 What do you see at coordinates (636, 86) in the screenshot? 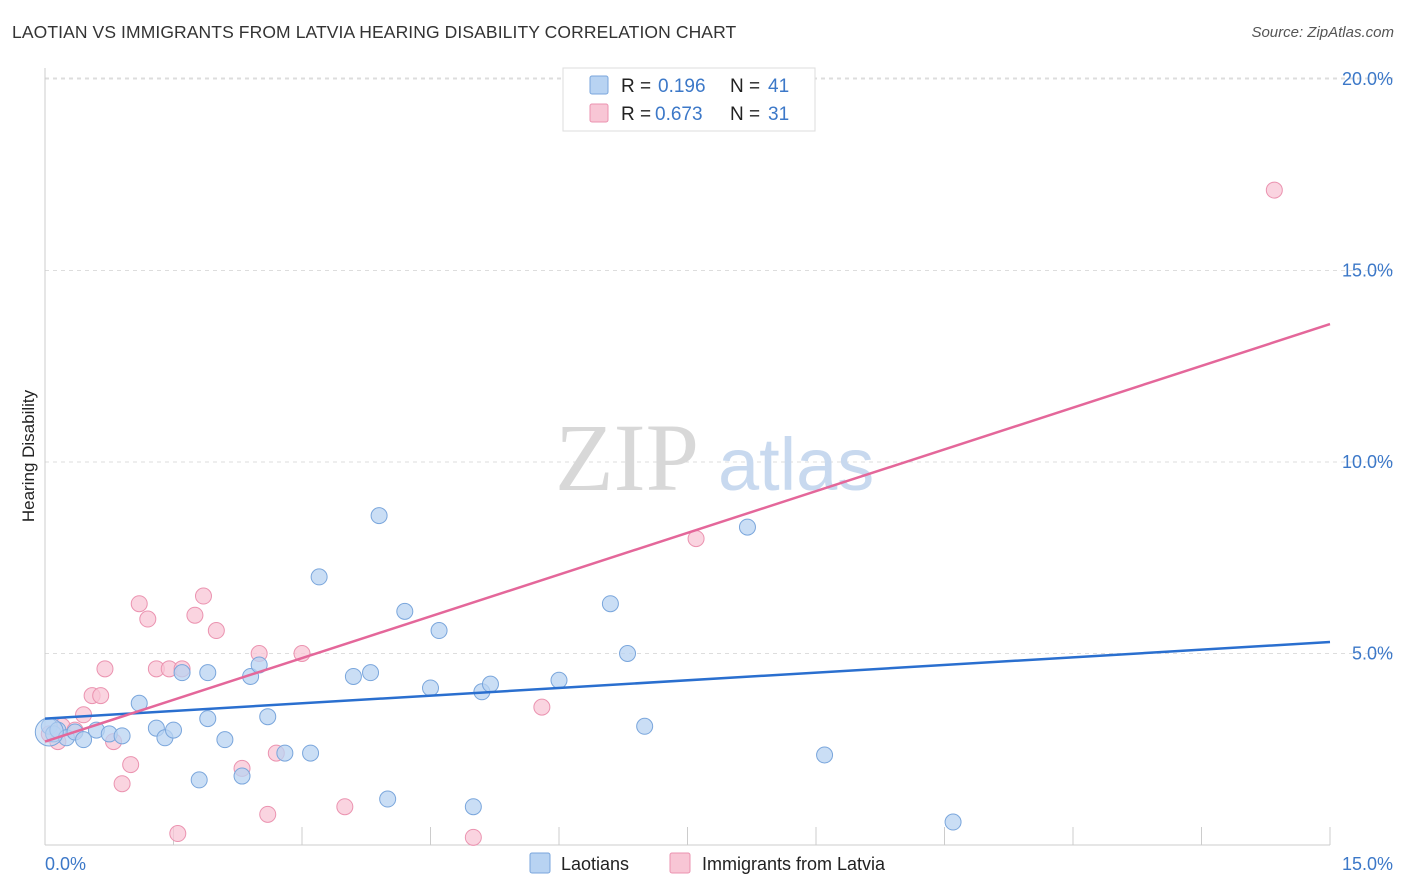
I see `legend-r-label-1: R =` at bounding box center [636, 86].